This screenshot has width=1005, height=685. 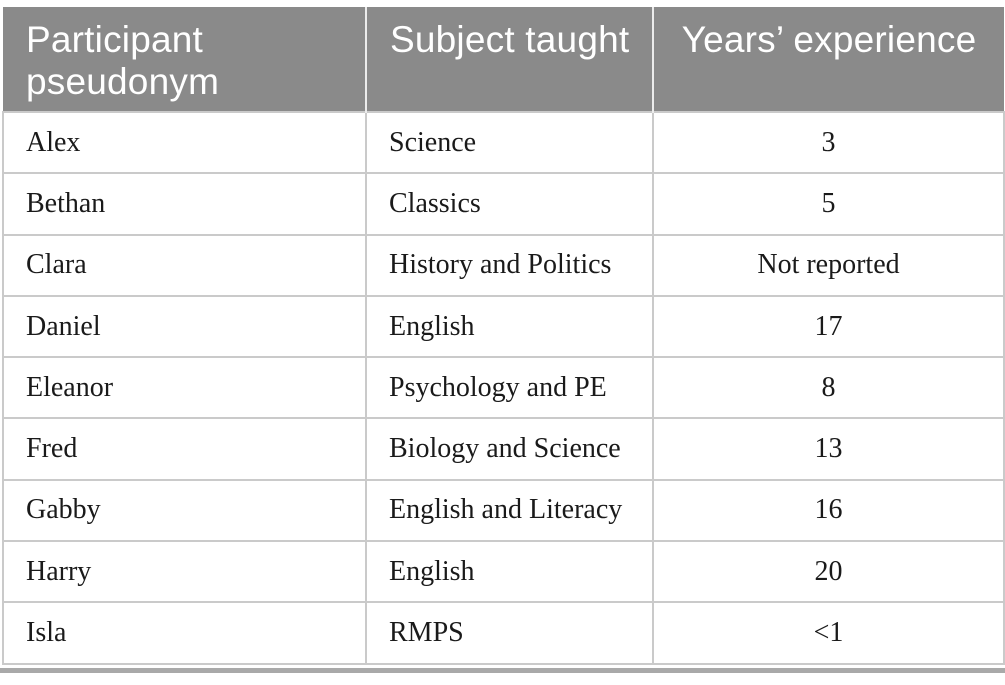 What do you see at coordinates (184, 572) in the screenshot?
I see `participant-pseudonym-cell: Harry` at bounding box center [184, 572].